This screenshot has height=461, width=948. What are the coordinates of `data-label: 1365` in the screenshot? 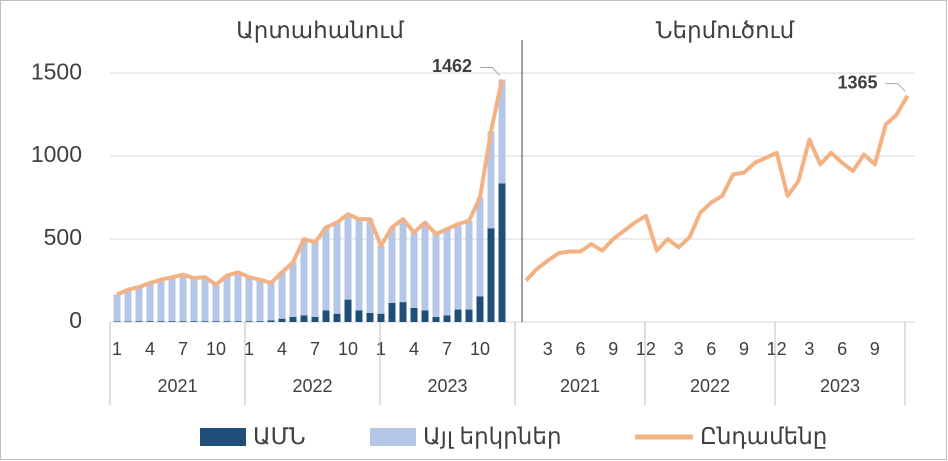 It's located at (857, 82).